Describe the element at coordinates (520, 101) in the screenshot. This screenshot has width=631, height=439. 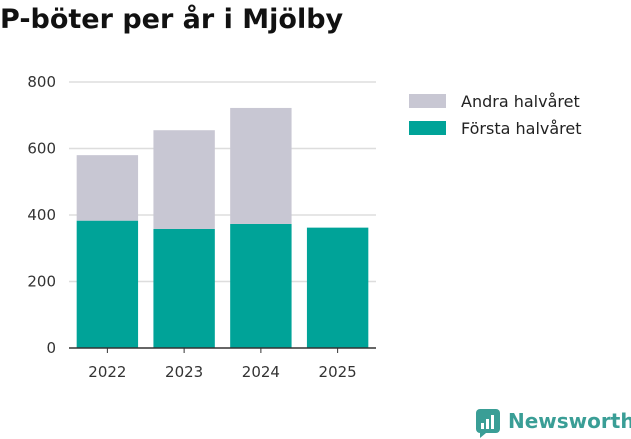
I see `legend-label-0: Andra halvåret` at that location.